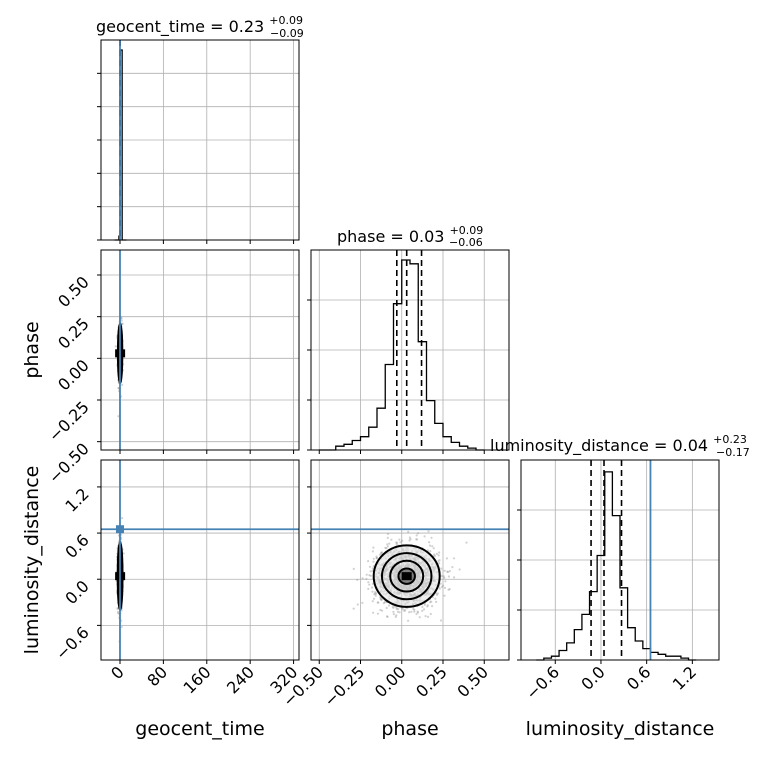 This screenshot has width=760, height=760. I want to click on tick-label-y: 0.00, so click(73, 375).